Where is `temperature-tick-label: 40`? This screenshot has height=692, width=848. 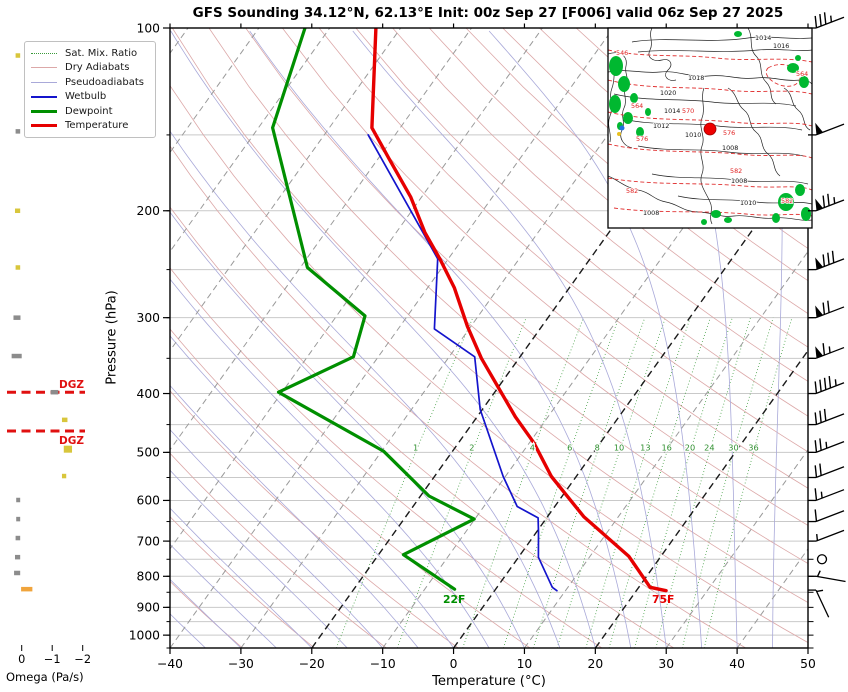
temperature-tick-label: 40 is located at coordinates (737, 664).